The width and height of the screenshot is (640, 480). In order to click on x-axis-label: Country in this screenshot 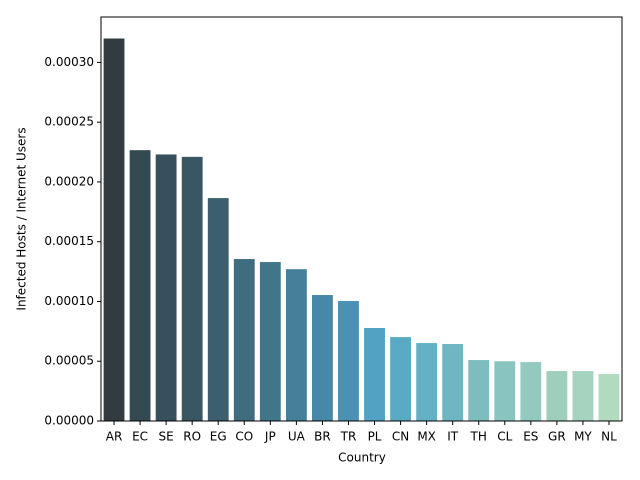, I will do `click(362, 458)`.